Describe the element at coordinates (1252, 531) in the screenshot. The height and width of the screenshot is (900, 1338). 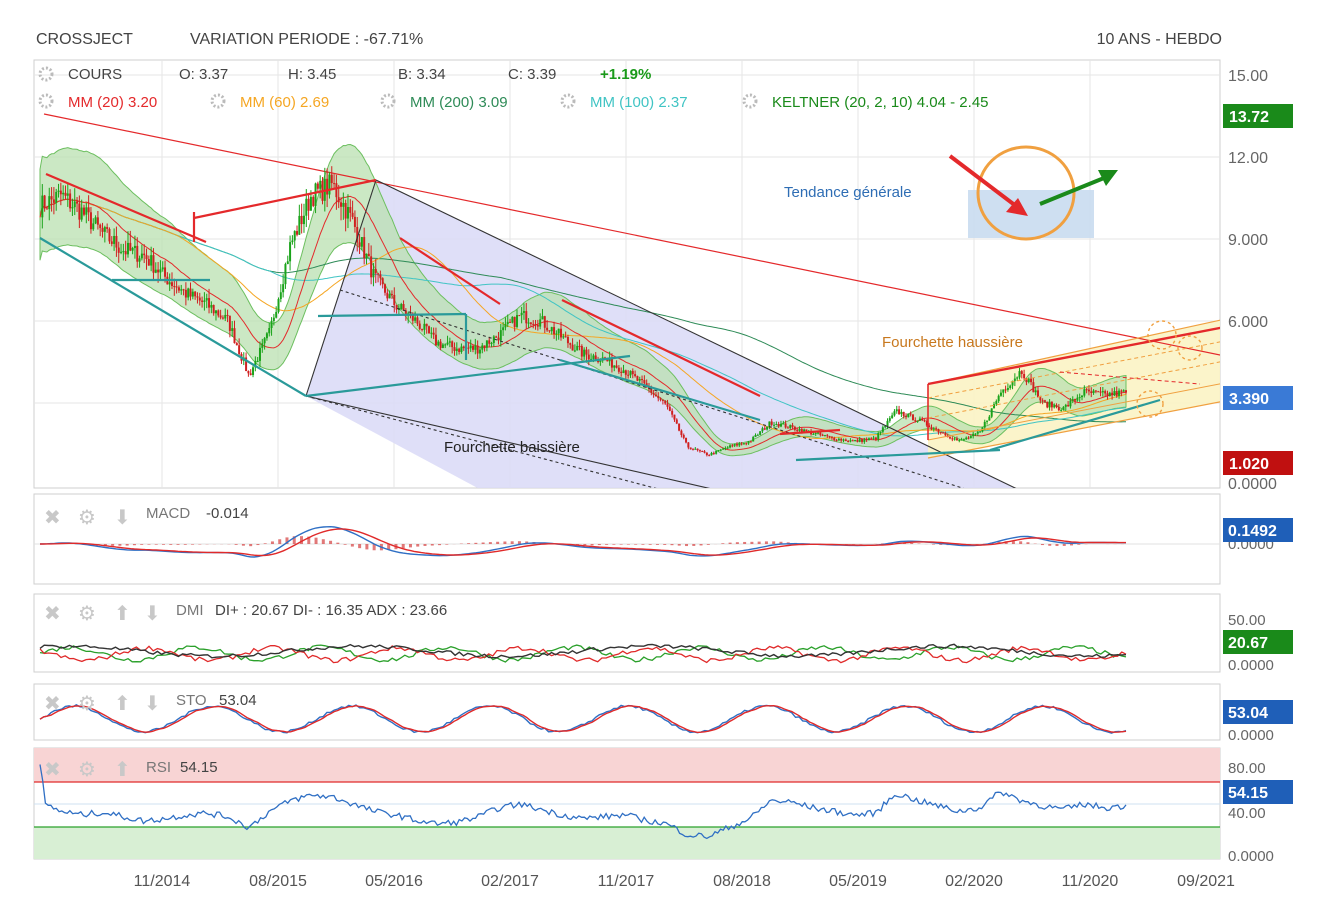
I see `macd-badge-text: 0.1492` at that location.